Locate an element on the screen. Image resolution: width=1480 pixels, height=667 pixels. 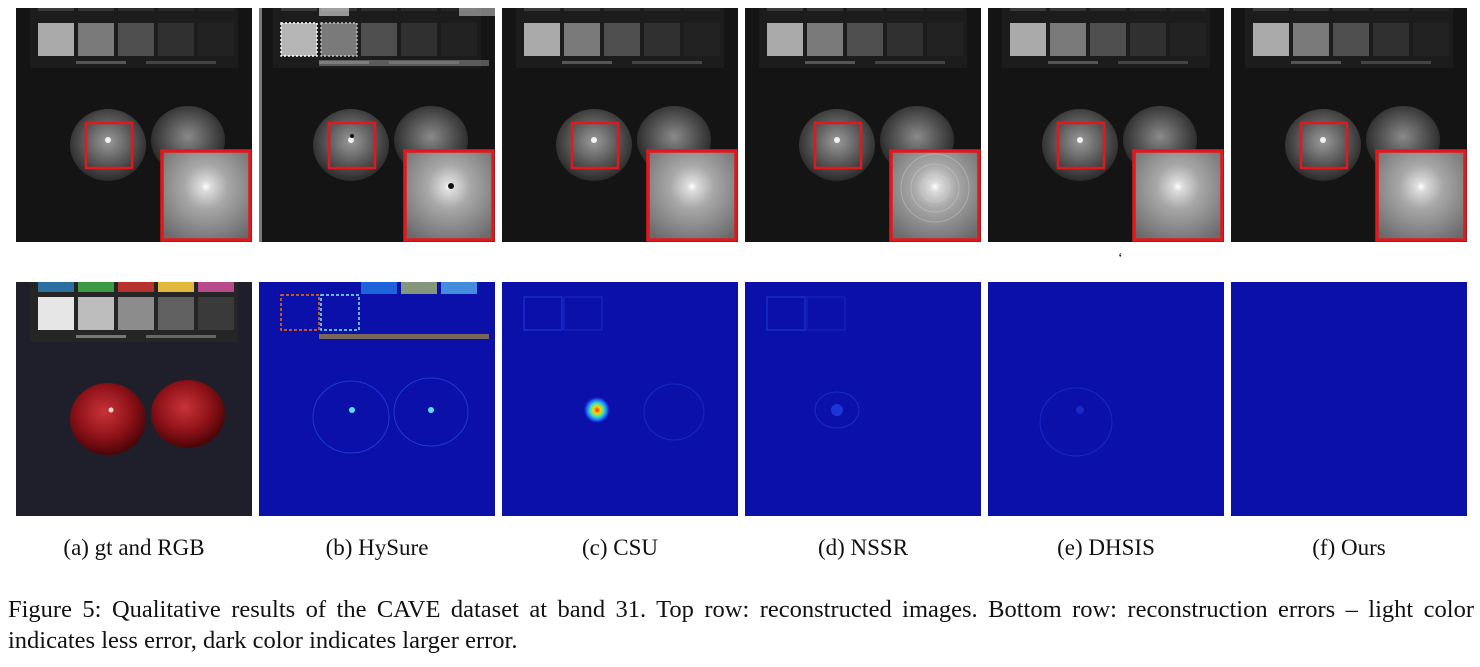
error-map-ours is located at coordinates (1349, 399).